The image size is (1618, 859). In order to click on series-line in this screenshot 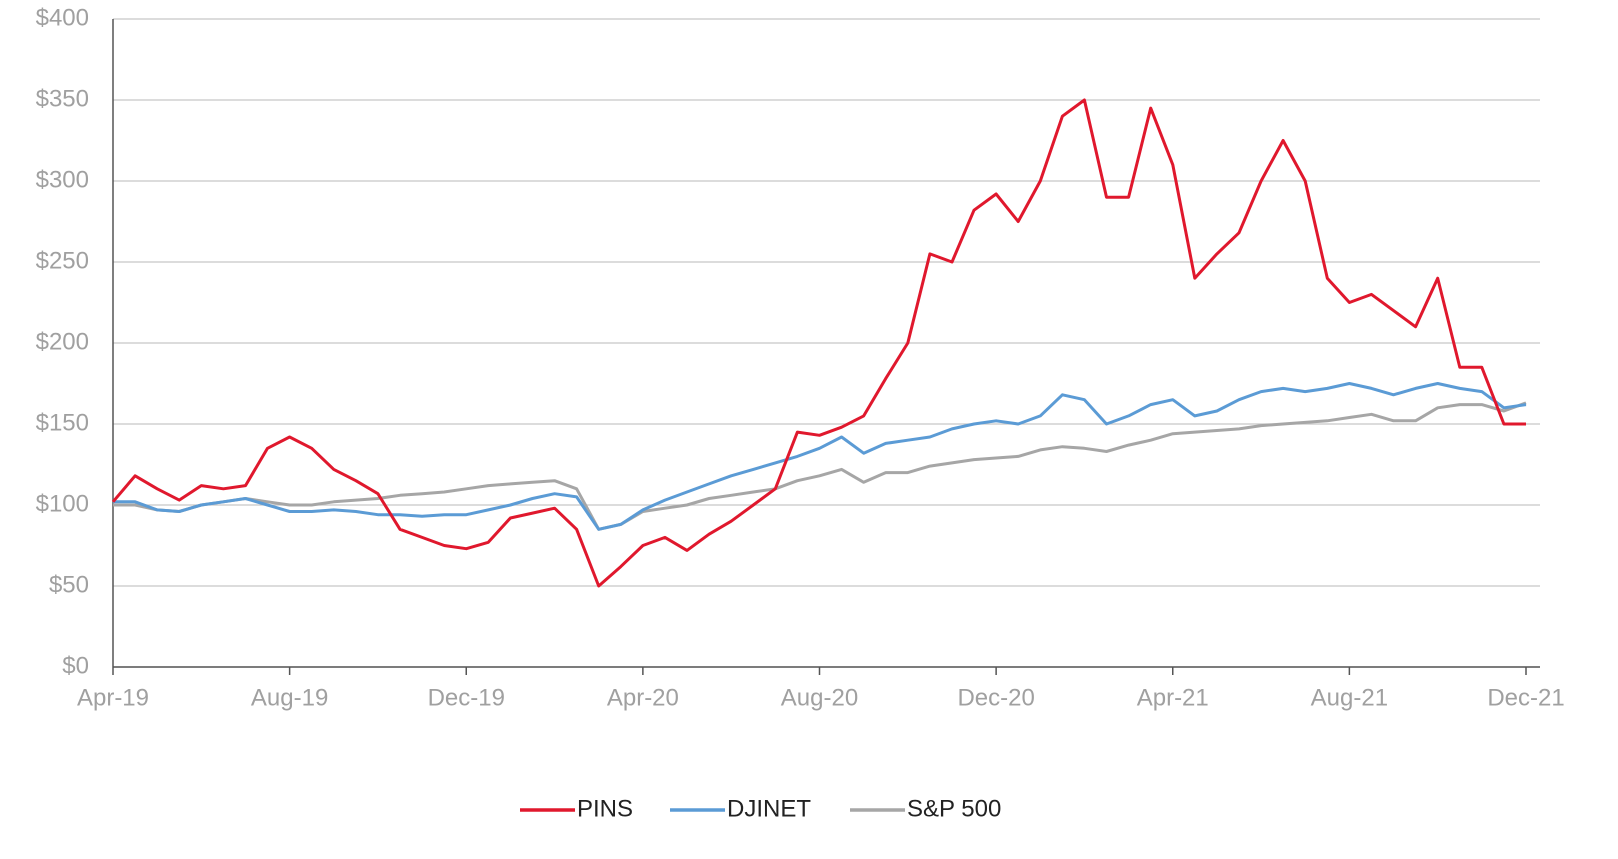, I will do `click(820, 466)`.